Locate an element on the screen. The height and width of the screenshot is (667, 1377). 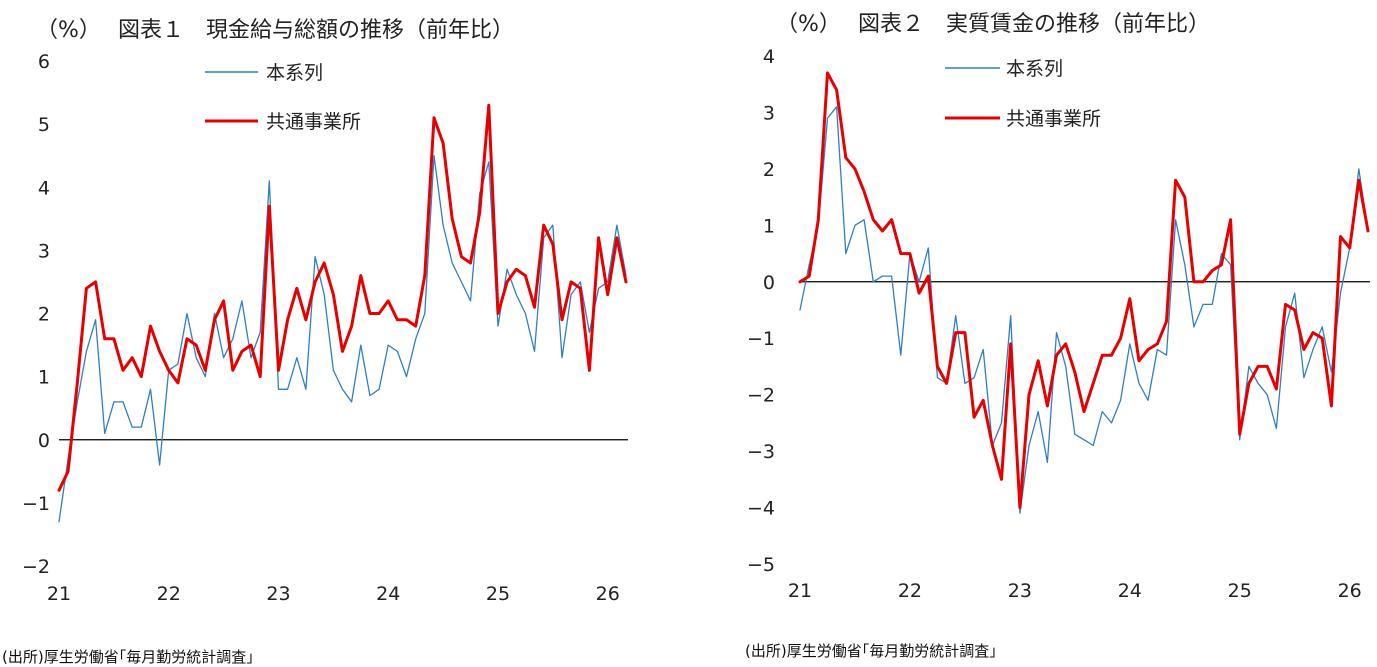
chart-2-legend-label-honkeiretsu: 本系列 is located at coordinates (1034, 69).